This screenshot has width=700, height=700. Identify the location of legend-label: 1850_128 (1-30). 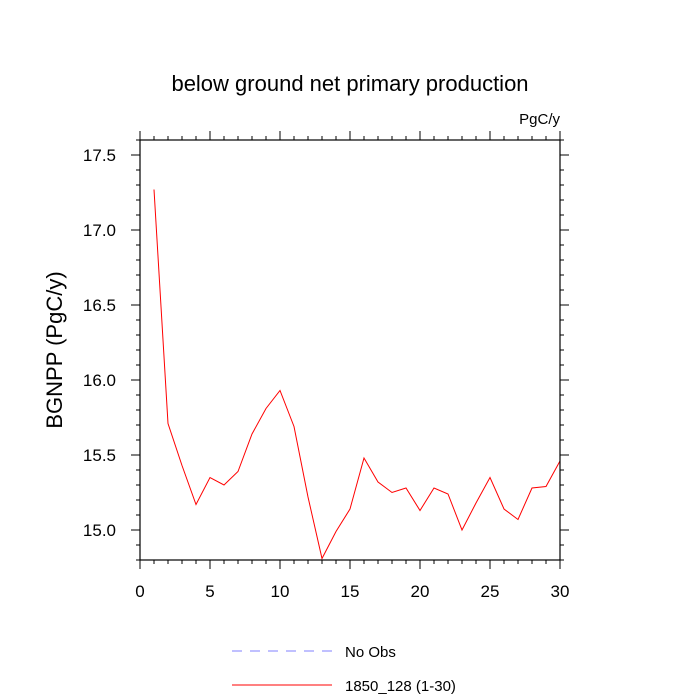
(400, 686).